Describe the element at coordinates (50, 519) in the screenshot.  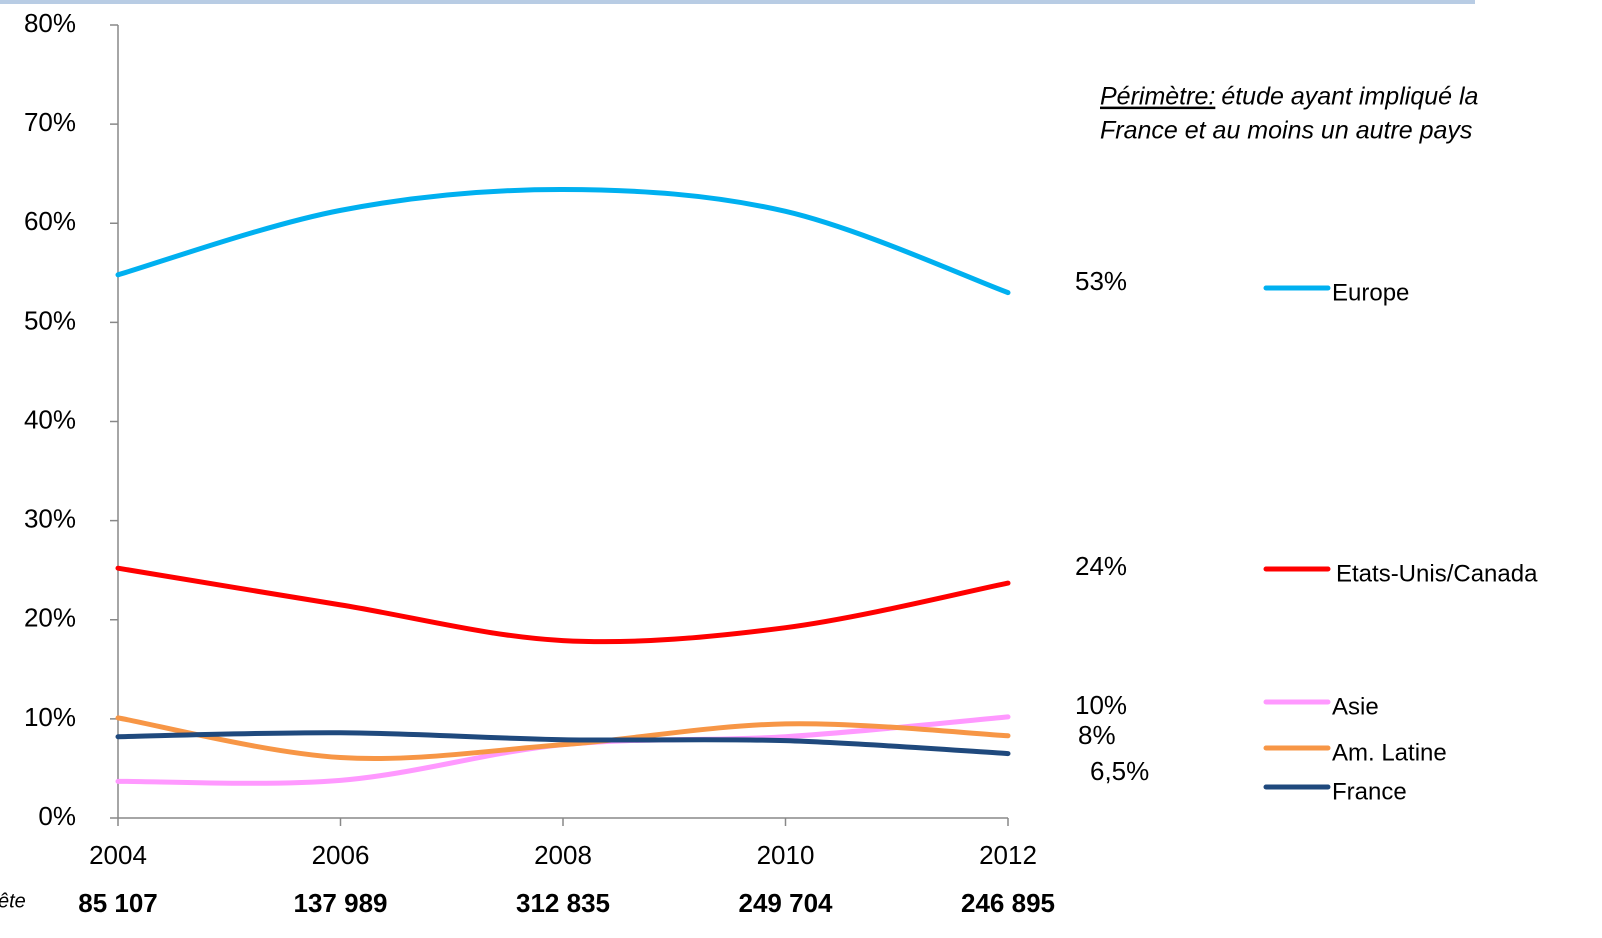
I see `y-tick-label: 30%` at that location.